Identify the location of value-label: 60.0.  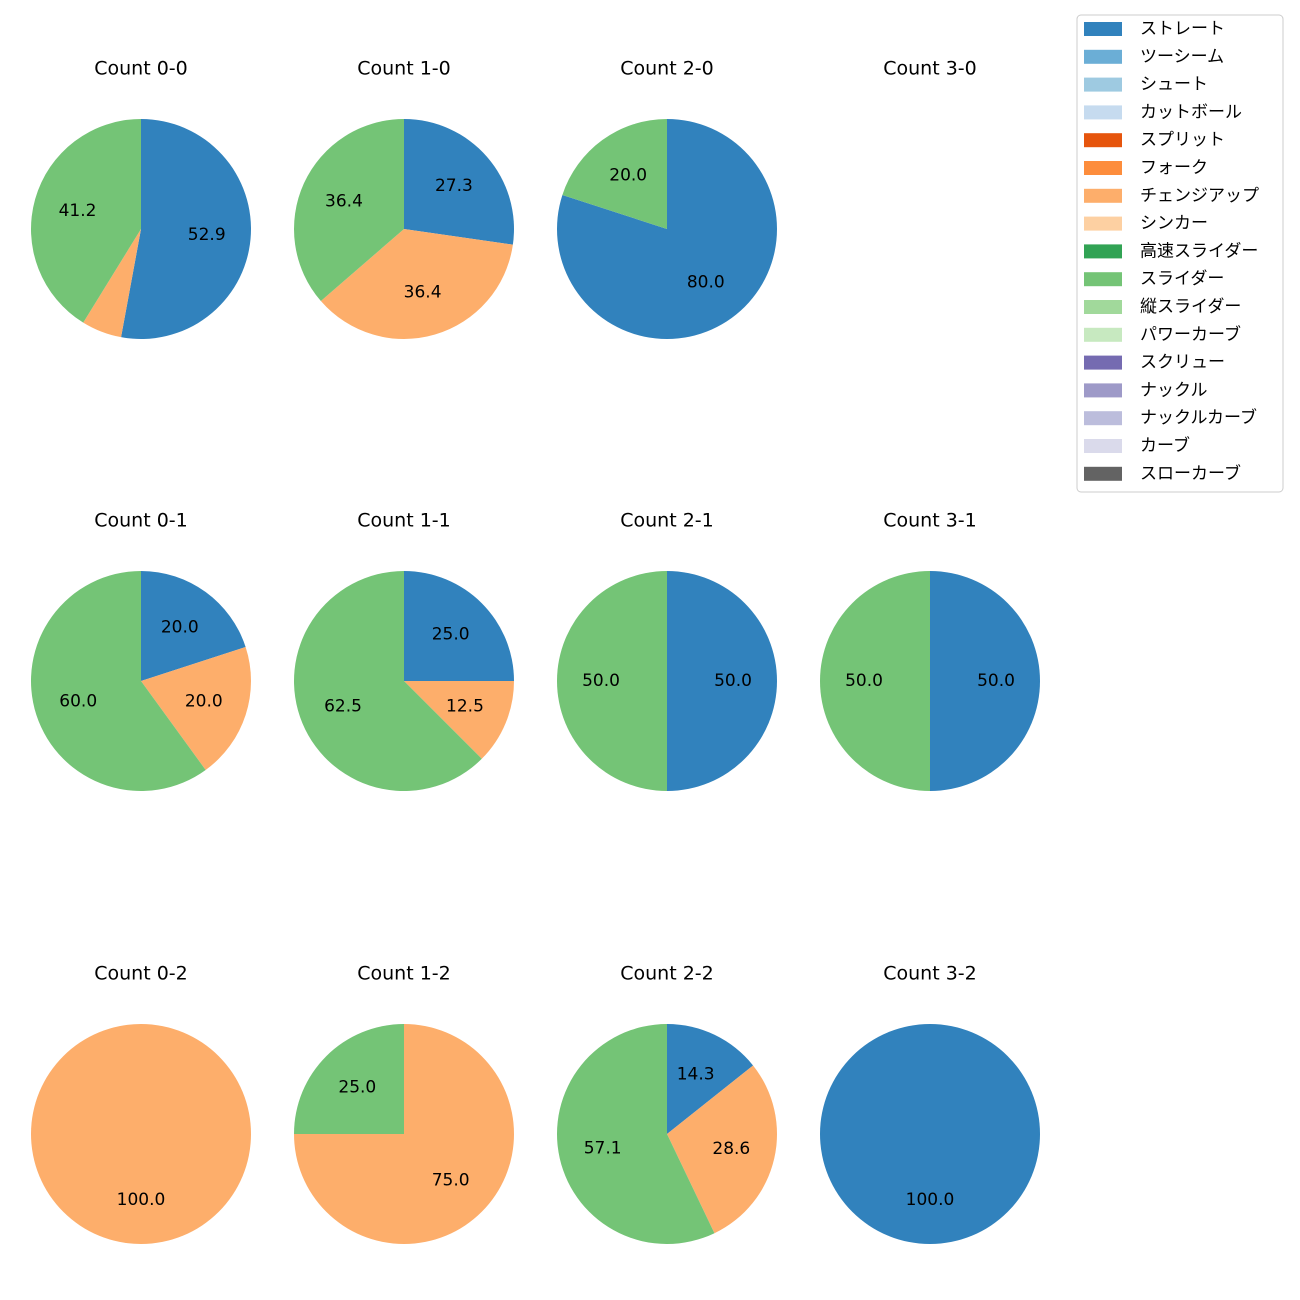
(78, 701).